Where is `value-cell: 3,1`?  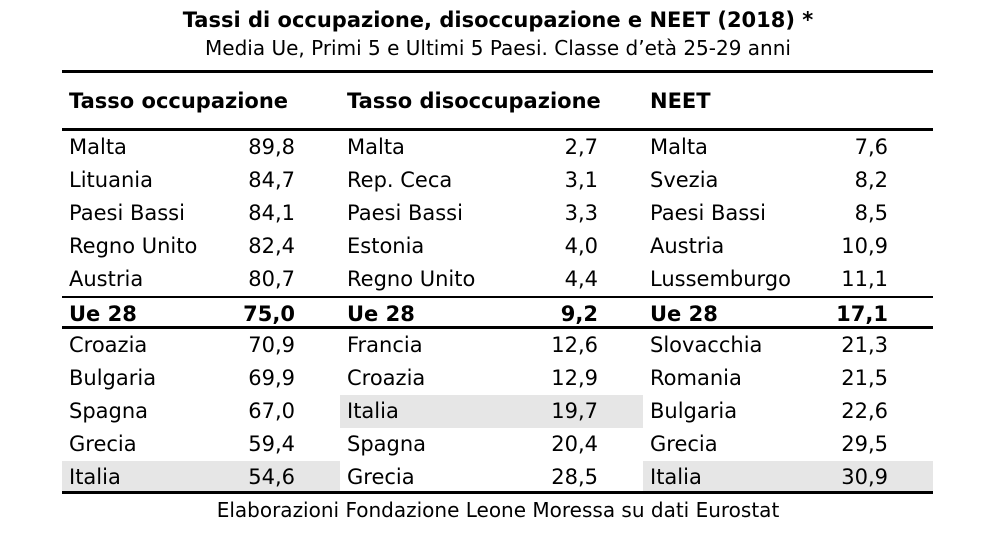 value-cell: 3,1 is located at coordinates (581, 180).